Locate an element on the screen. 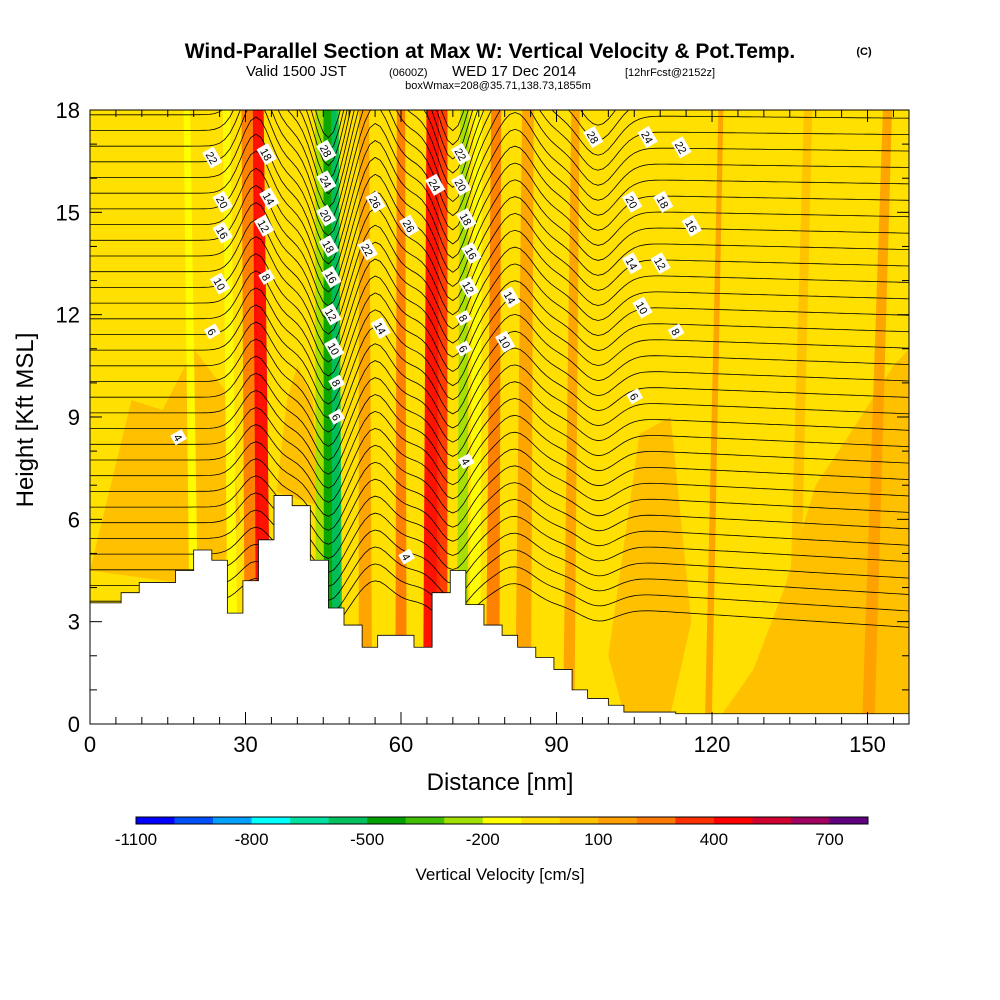 The image size is (1000, 1000). contour-label-1: 6 is located at coordinates (212, 331).